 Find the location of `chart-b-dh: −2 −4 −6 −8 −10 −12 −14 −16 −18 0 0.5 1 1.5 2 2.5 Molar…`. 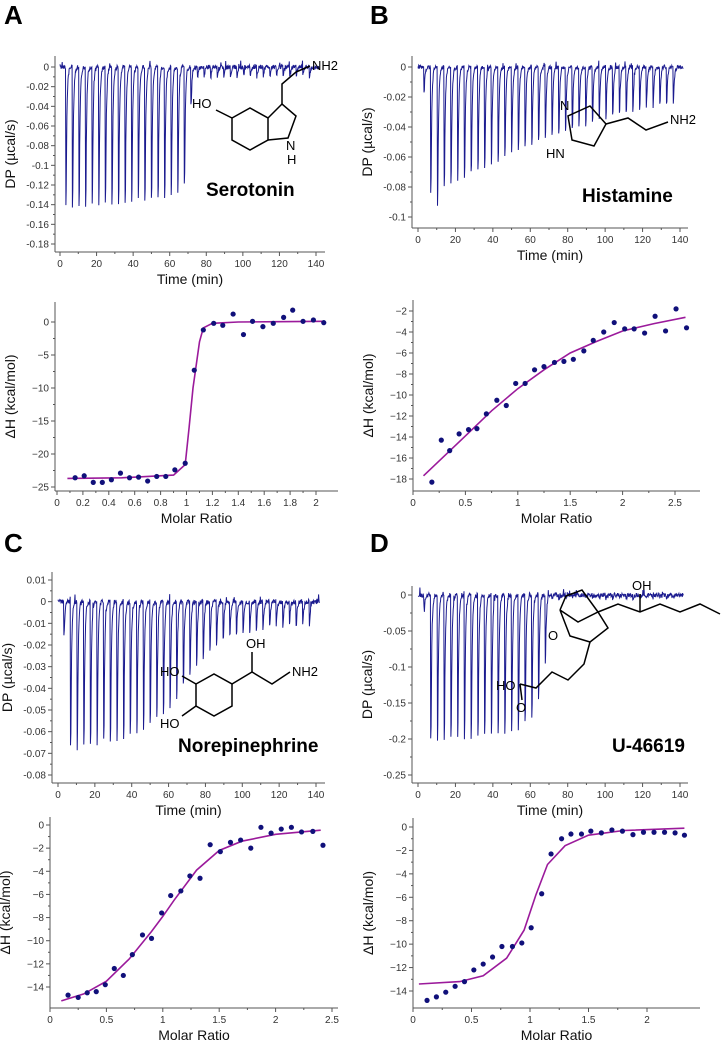

chart-b-dh: −2 −4 −6 −8 −10 −12 −14 −16 −18 0 0.5 1 1.5 2 2.5 Molar… is located at coordinates (530, 413).